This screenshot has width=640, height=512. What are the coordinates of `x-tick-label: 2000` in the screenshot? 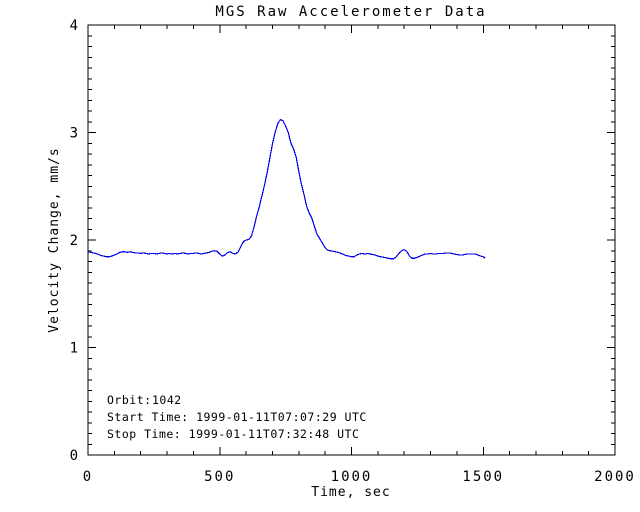 It's located at (615, 477).